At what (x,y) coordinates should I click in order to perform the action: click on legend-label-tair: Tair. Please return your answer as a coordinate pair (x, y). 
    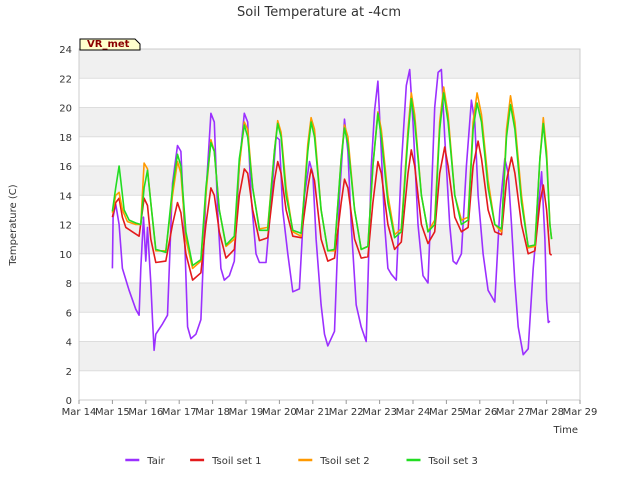
    Looking at the image, I should click on (155, 461).